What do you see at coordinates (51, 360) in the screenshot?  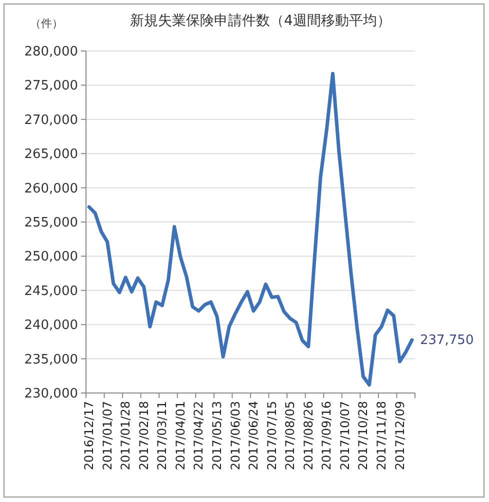 I see `y-tick-label: 235,000` at bounding box center [51, 360].